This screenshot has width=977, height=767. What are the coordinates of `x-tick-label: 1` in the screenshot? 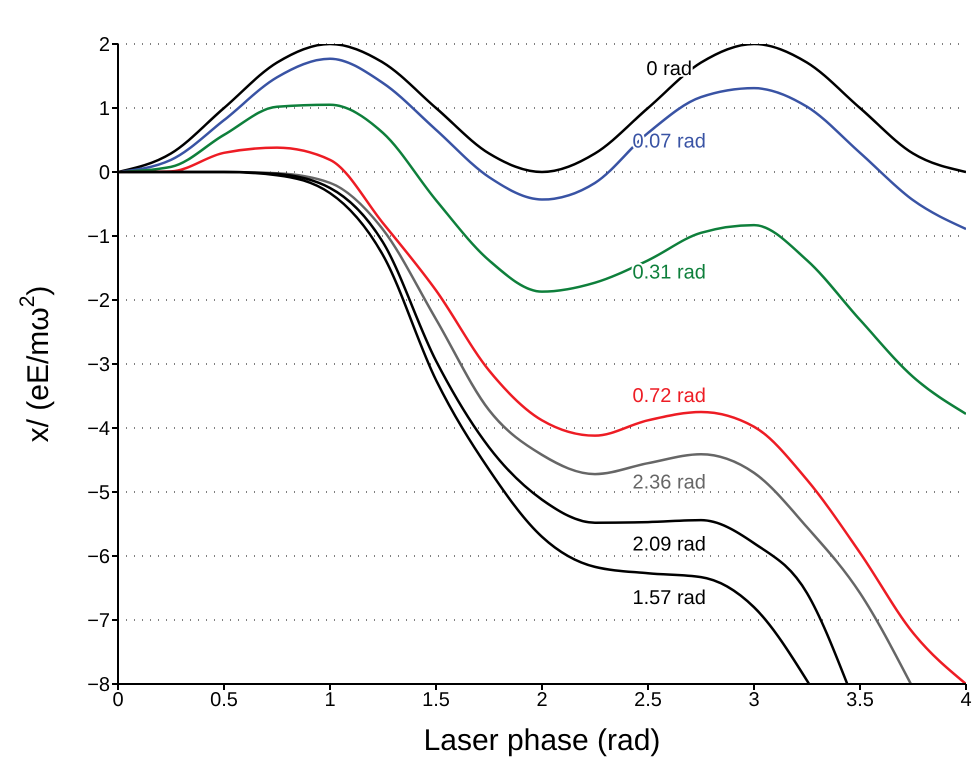 It's located at (330, 700).